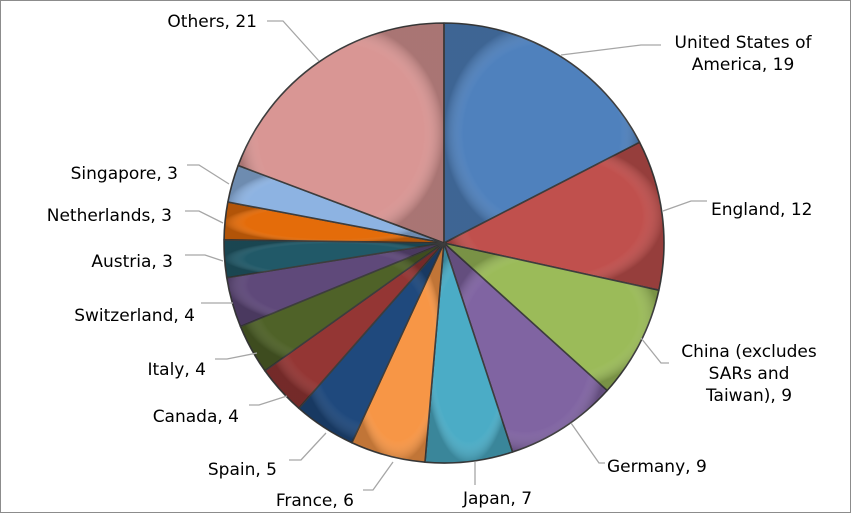  I want to click on data-label-others-21: Others, 21, so click(212, 22).